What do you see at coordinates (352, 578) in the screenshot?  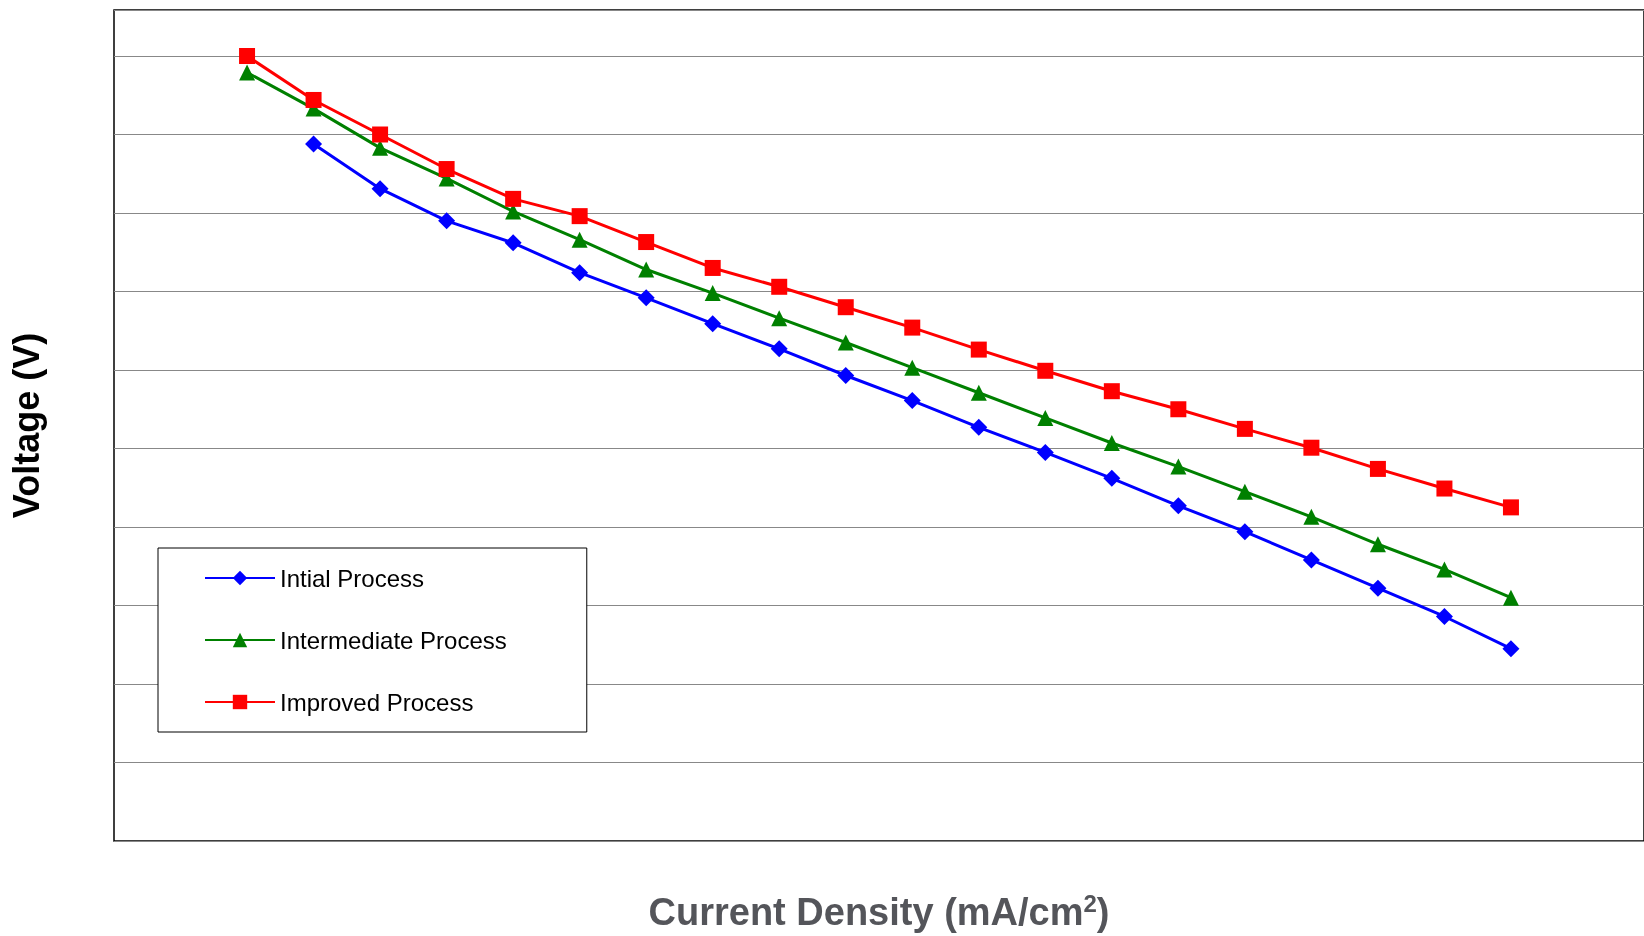 I see `legend-label: Intial Process` at bounding box center [352, 578].